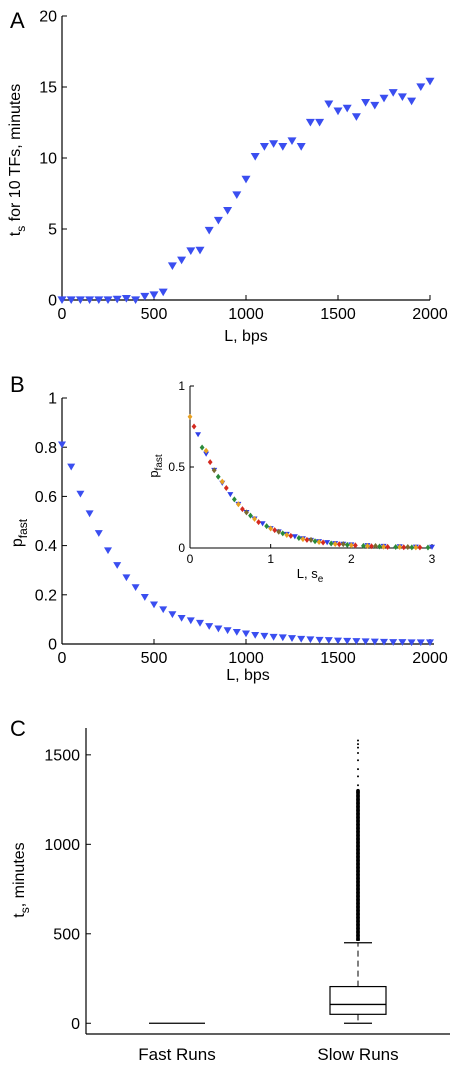 This screenshot has height=1065, width=455. Describe the element at coordinates (430, 314) in the screenshot. I see `panel-a-x-tick-label: 2000` at that location.